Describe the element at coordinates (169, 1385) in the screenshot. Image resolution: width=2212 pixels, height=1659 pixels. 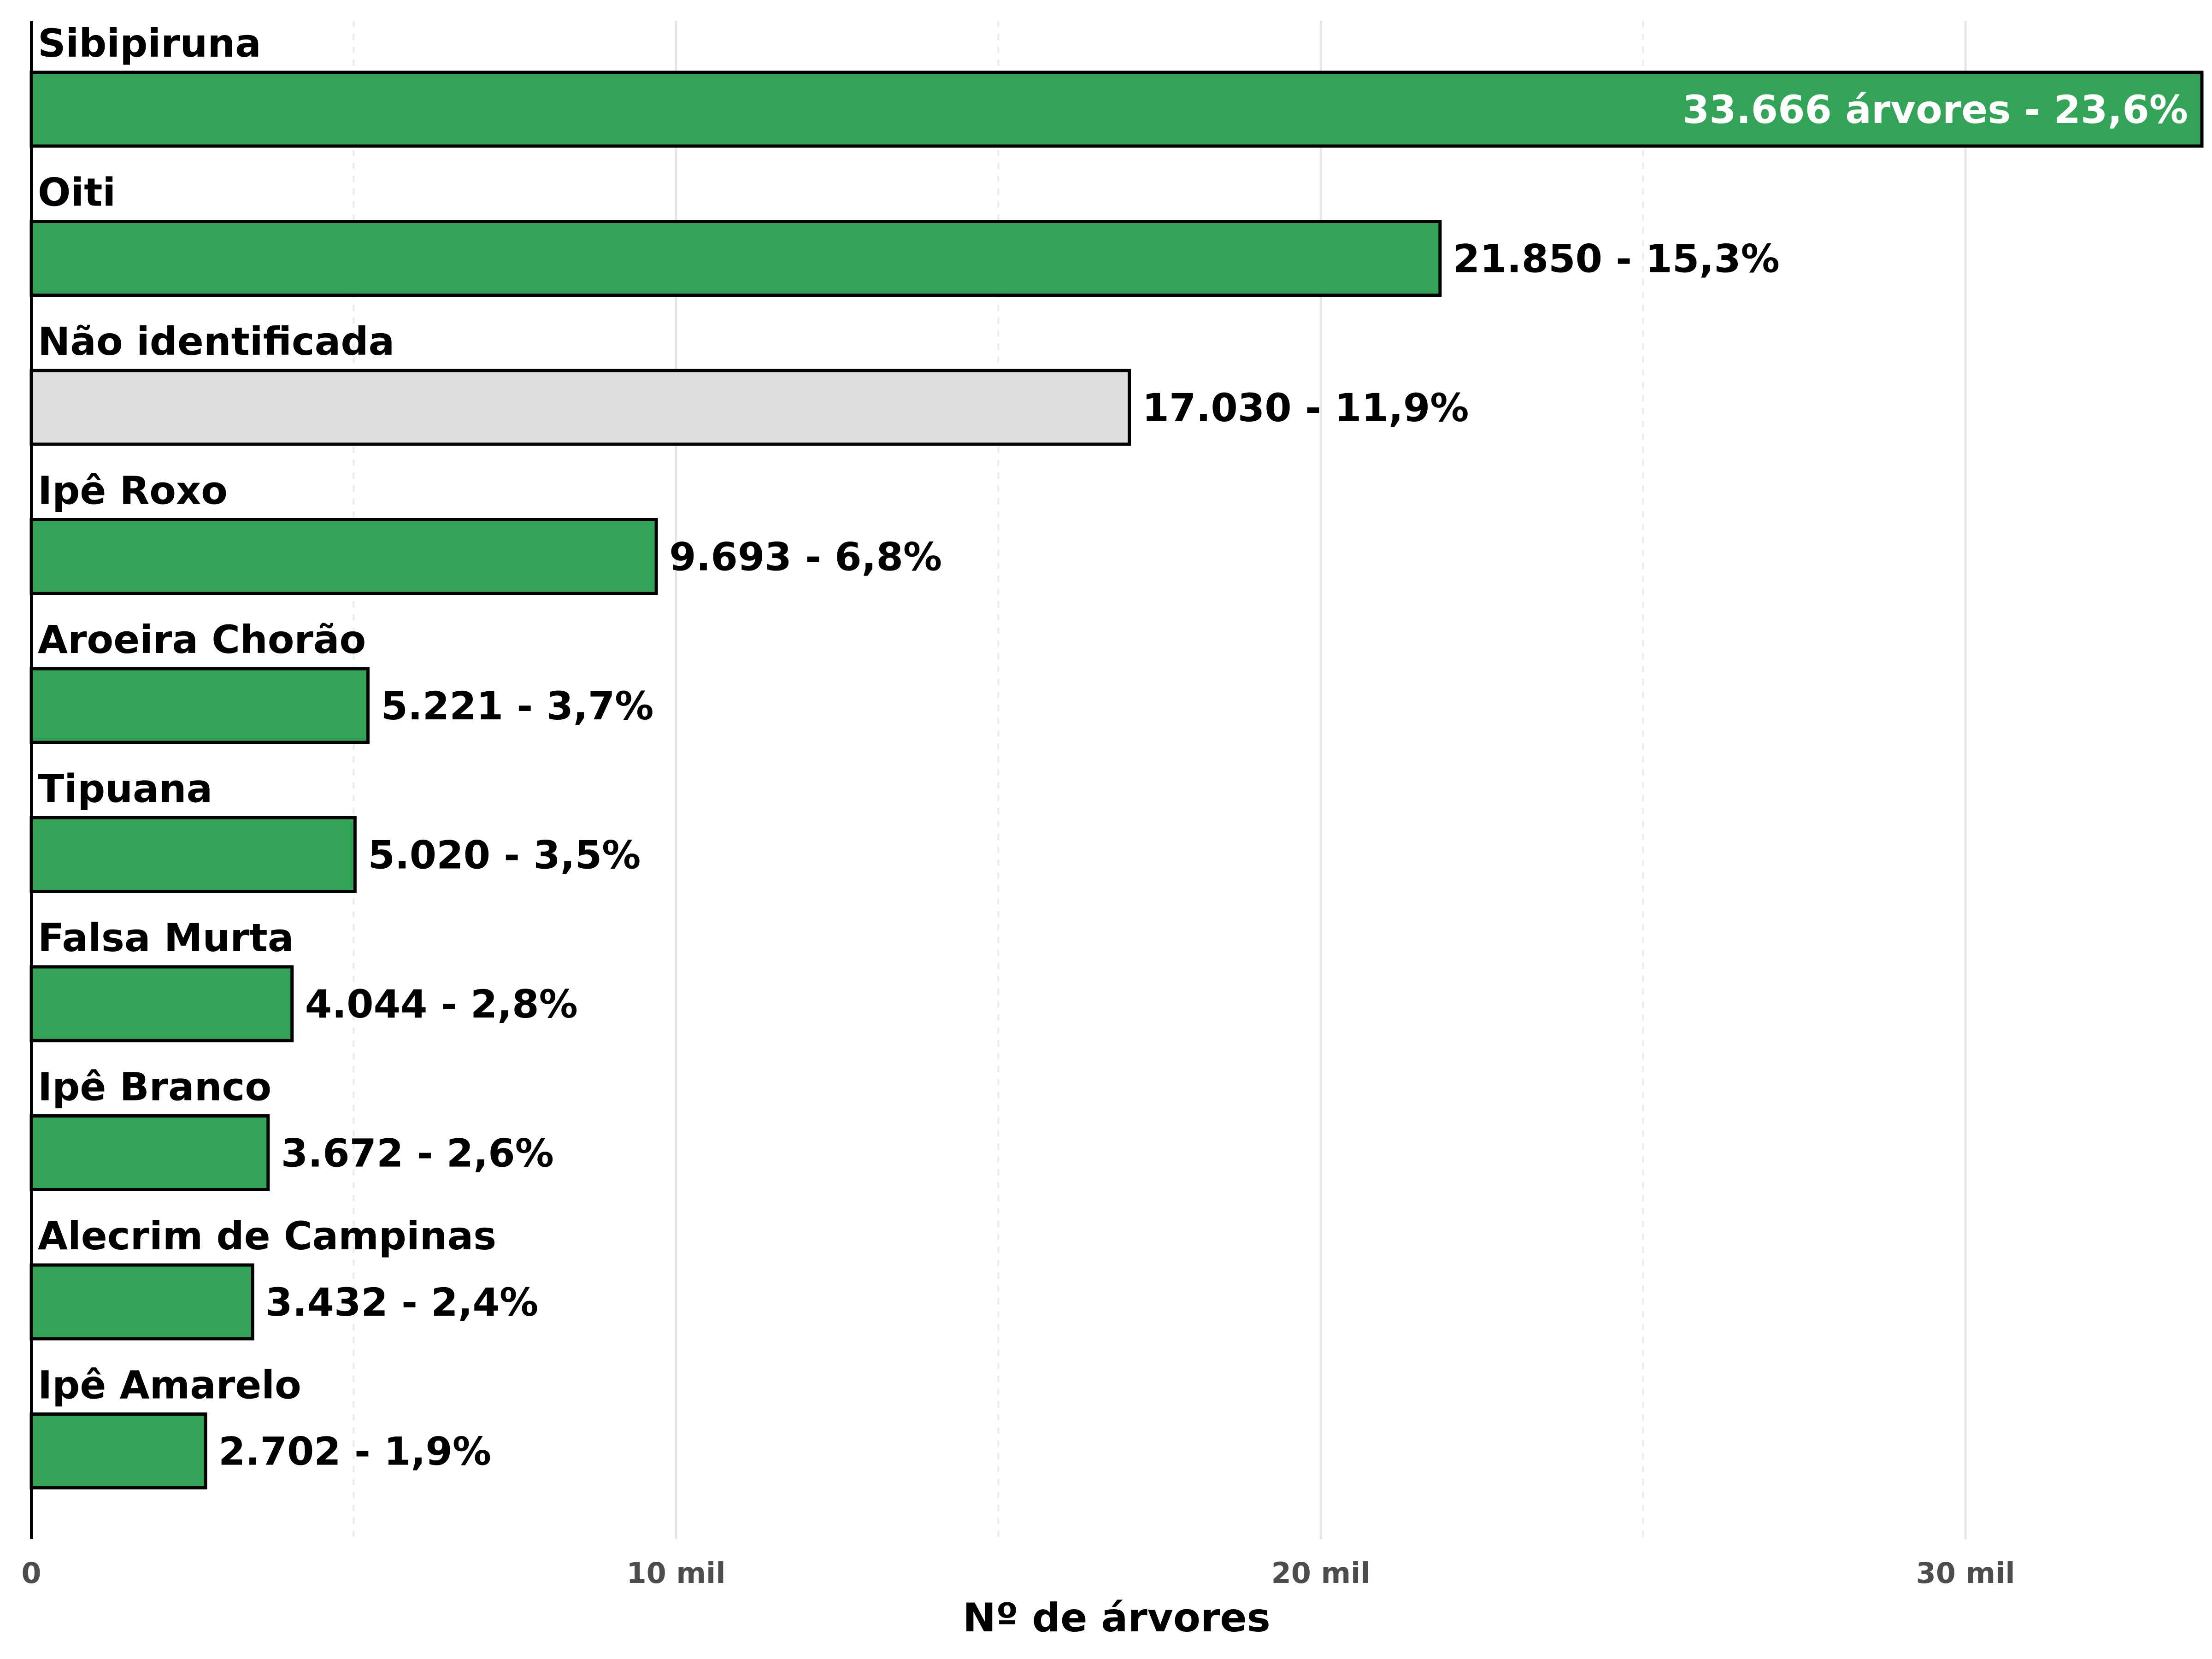
I see `category-label: Ipê Amarelo` at that location.